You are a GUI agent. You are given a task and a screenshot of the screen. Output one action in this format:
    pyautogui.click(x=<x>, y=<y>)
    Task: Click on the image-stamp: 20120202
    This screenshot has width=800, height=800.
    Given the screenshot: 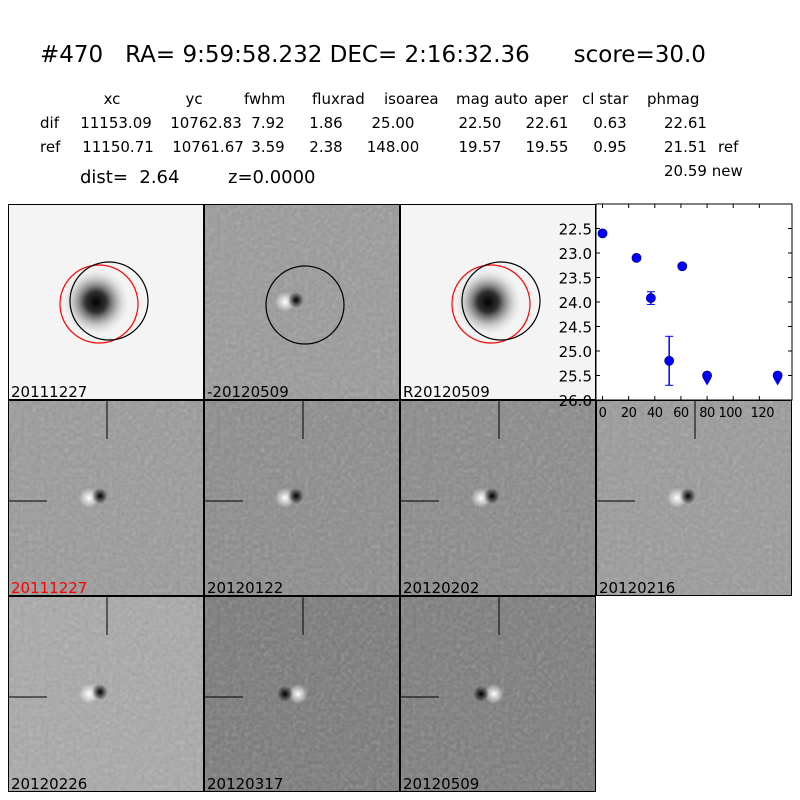 What is the action you would take?
    pyautogui.click(x=498, y=498)
    